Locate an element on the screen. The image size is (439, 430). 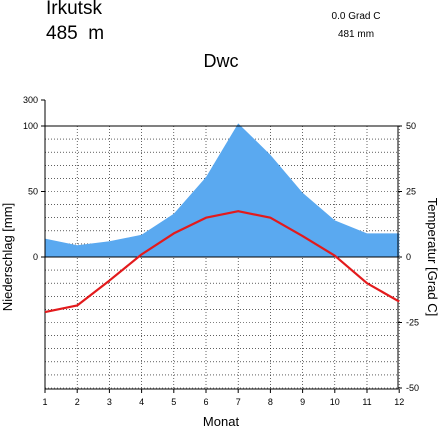
x-tick-label: 5 is located at coordinates (173, 402).